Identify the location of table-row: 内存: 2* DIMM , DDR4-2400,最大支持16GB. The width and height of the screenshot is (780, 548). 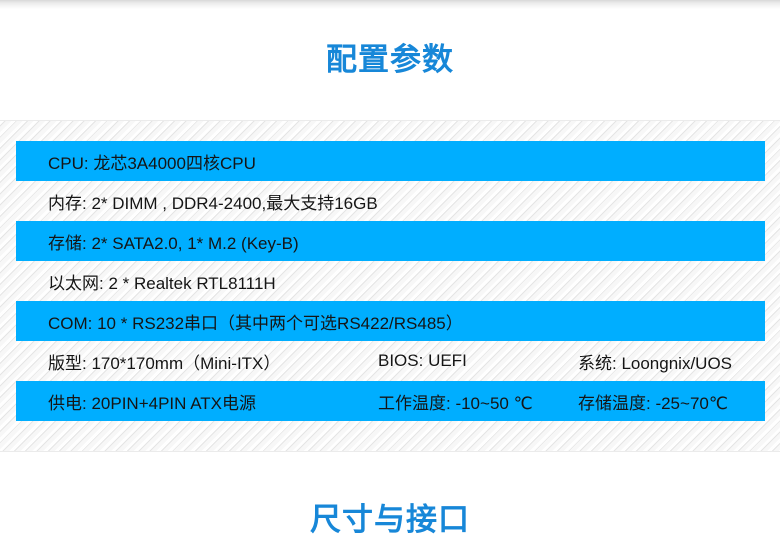
(390, 201).